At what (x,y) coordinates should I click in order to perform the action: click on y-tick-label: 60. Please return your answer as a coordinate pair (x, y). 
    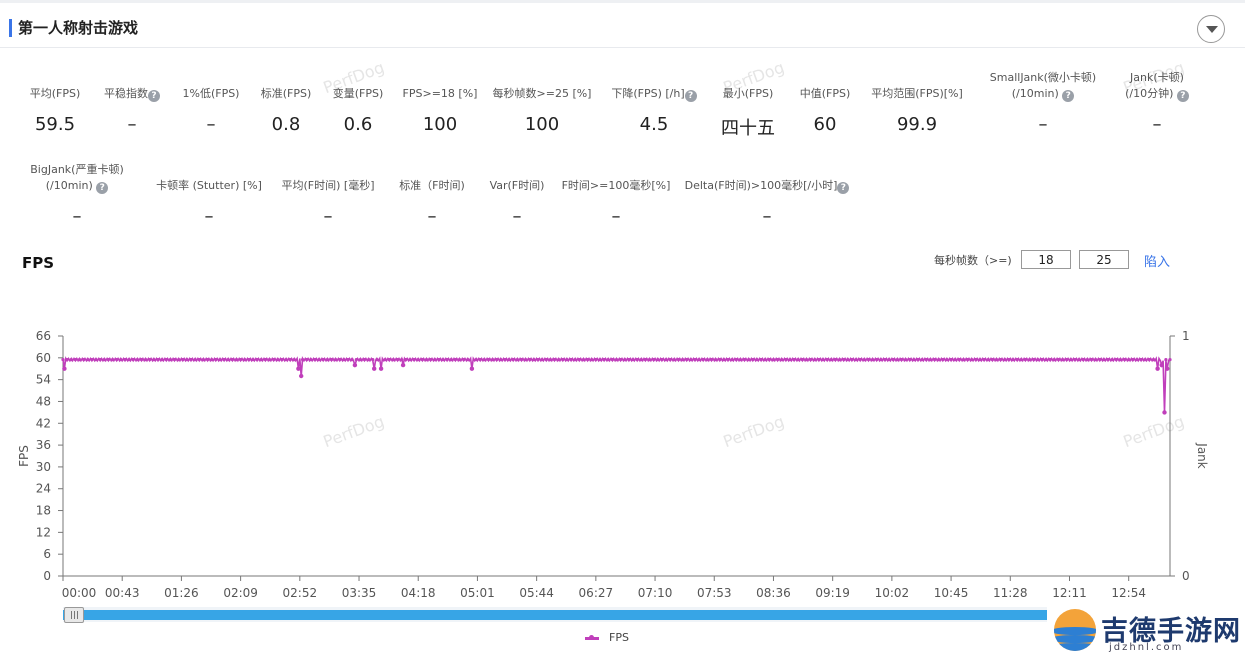
    Looking at the image, I should click on (43, 358).